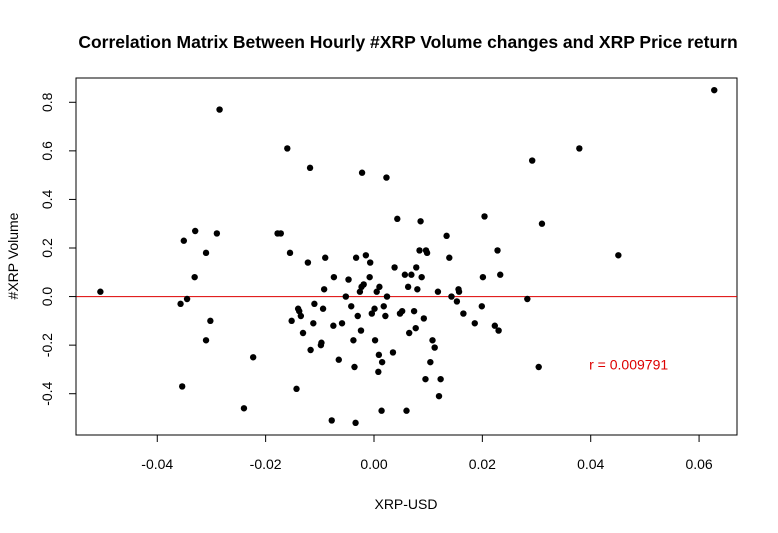 This screenshot has height=533, width=778. Describe the element at coordinates (373, 464) in the screenshot. I see `x-tick-label: 0.00` at that location.